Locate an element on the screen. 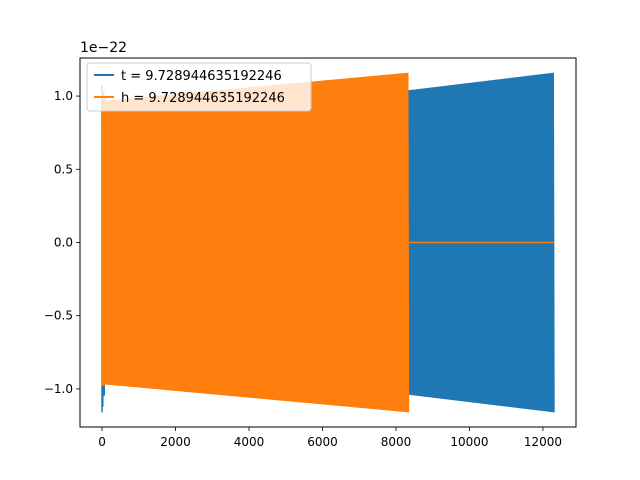 This screenshot has width=640, height=480. x-tick-label: 0 is located at coordinates (102, 442).